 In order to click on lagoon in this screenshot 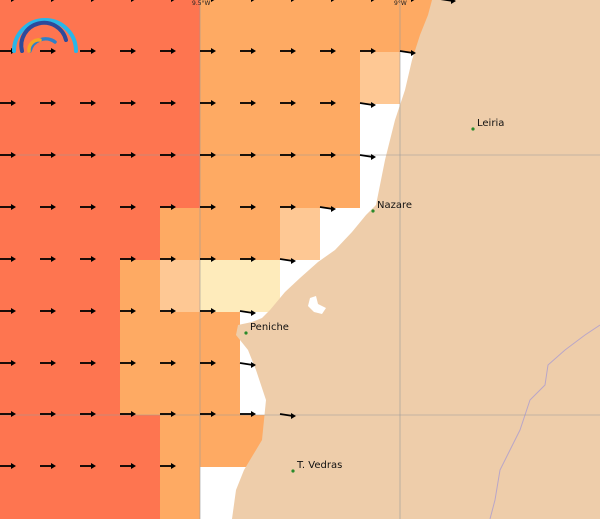, I will do `click(317, 305)`.